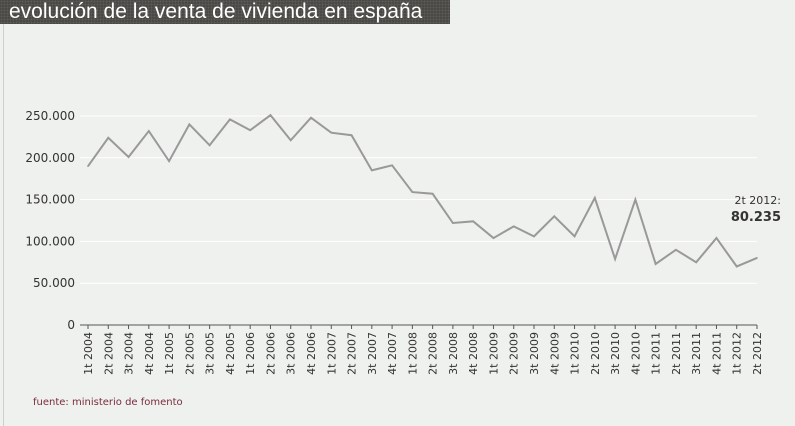  Describe the element at coordinates (757, 353) in the screenshot. I see `x-tick-label: 2t 2012` at that location.